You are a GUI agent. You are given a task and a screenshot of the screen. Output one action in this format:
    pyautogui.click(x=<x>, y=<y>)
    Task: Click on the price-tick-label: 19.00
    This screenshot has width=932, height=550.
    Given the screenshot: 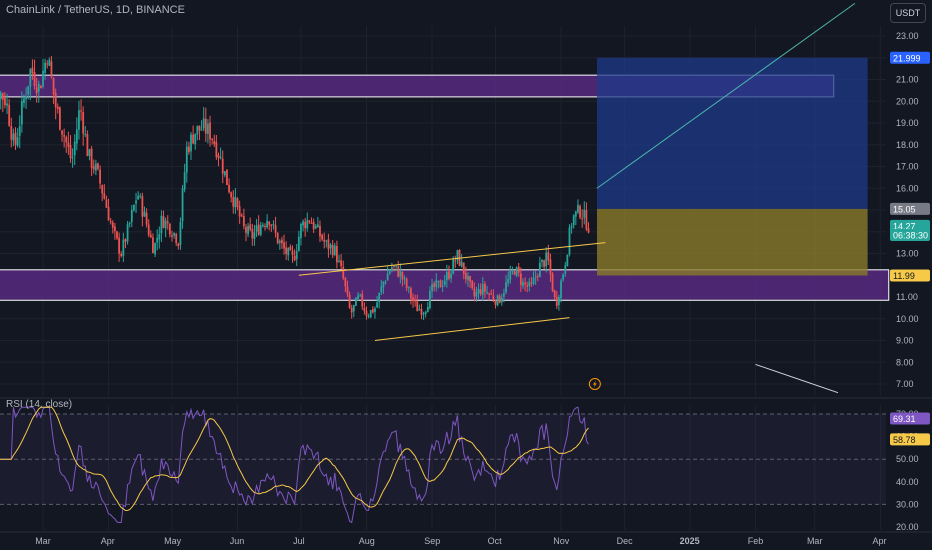 What is the action you would take?
    pyautogui.click(x=907, y=123)
    